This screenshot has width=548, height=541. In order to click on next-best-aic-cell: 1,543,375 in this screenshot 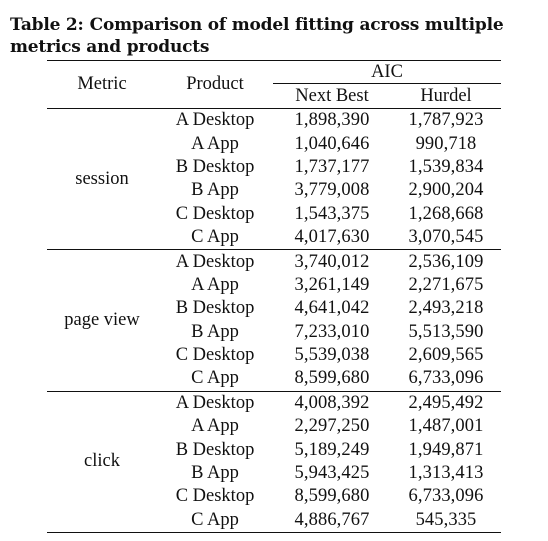, I will do `click(332, 213)`.